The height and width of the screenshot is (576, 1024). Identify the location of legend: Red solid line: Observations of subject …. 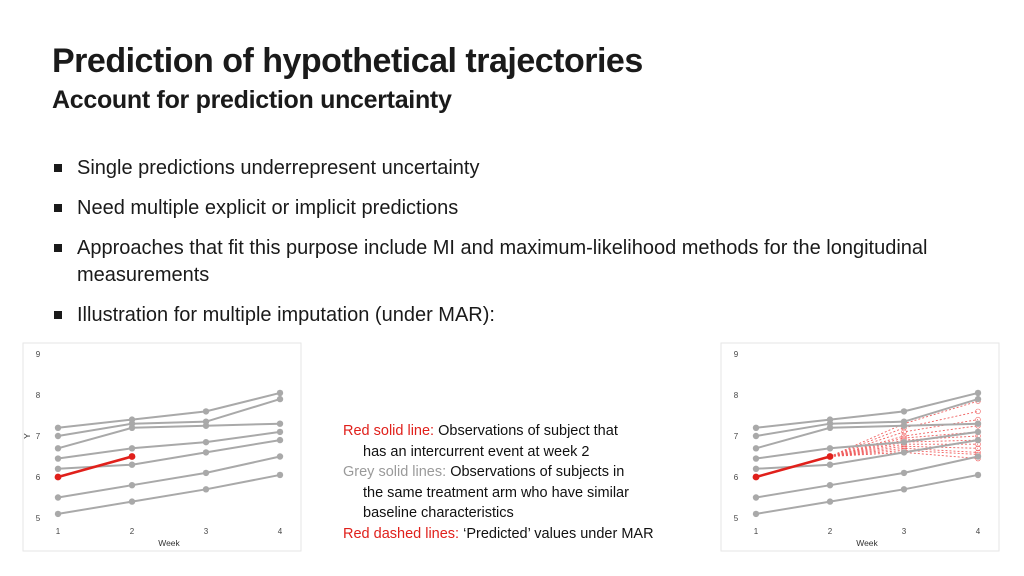
(533, 482).